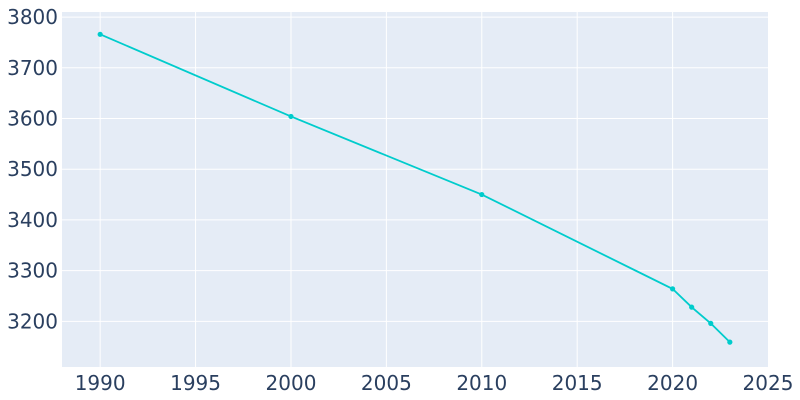 The height and width of the screenshot is (400, 800). I want to click on y-tick-label: 3500, so click(32, 169).